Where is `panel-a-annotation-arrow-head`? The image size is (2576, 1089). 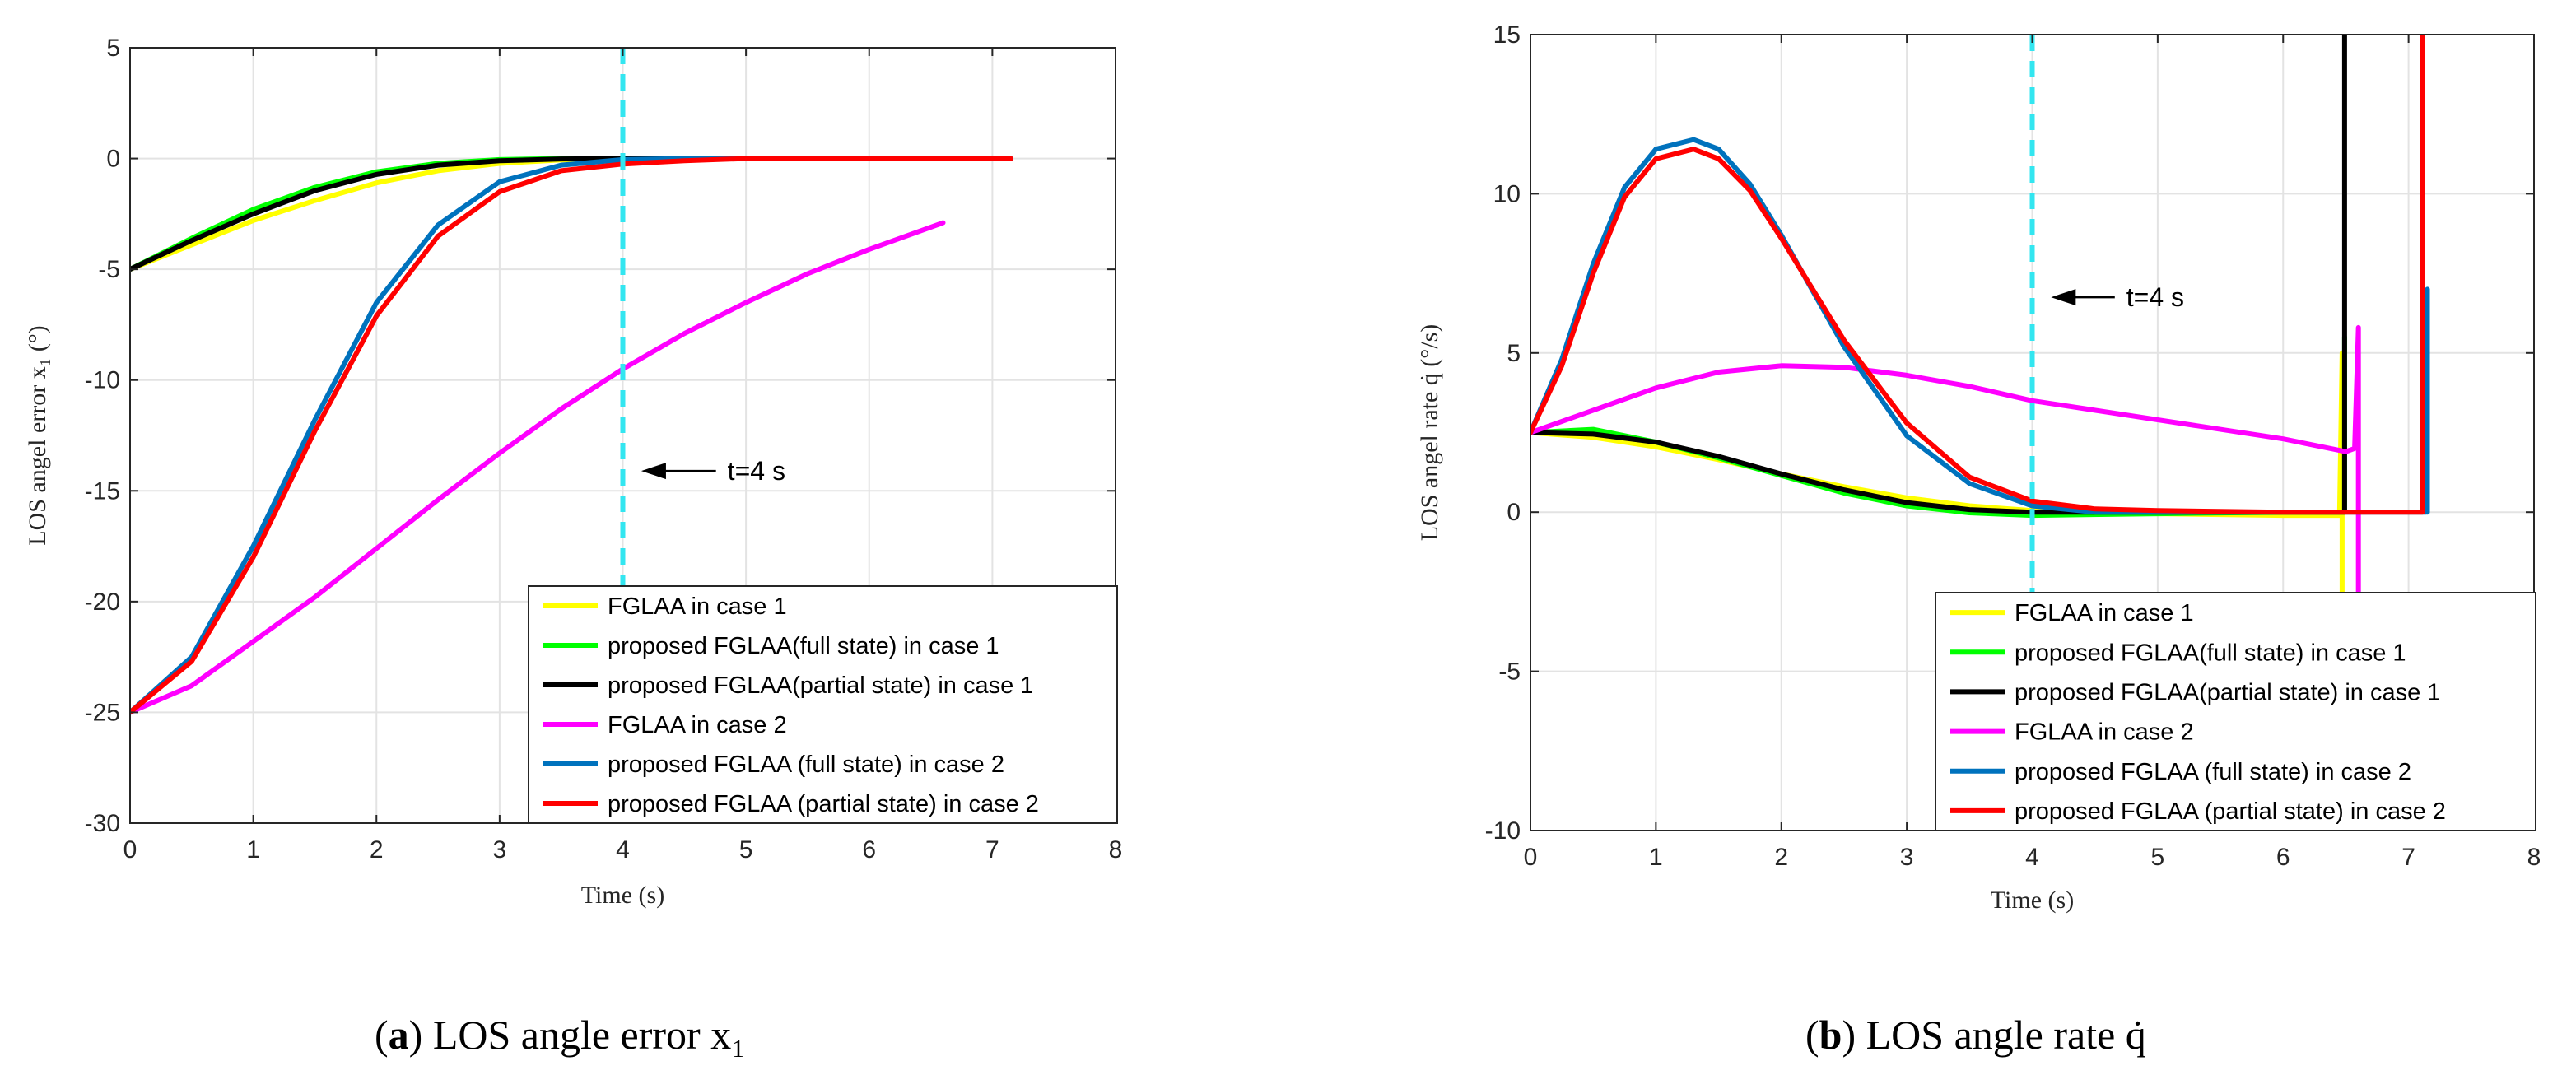
panel-a-annotation-arrow-head is located at coordinates (653, 471).